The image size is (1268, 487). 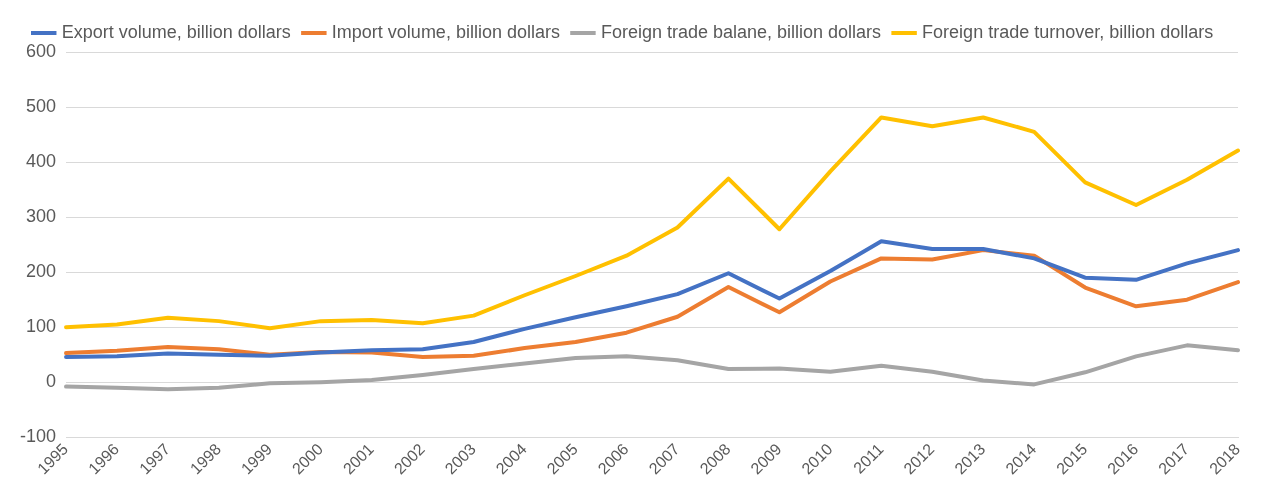 What do you see at coordinates (41, 271) in the screenshot?
I see `y-tick-label: 200` at bounding box center [41, 271].